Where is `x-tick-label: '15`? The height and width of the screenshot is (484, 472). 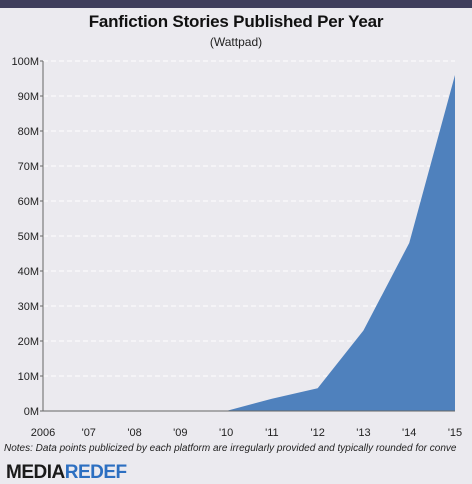 x-tick-label: '15 is located at coordinates (455, 433).